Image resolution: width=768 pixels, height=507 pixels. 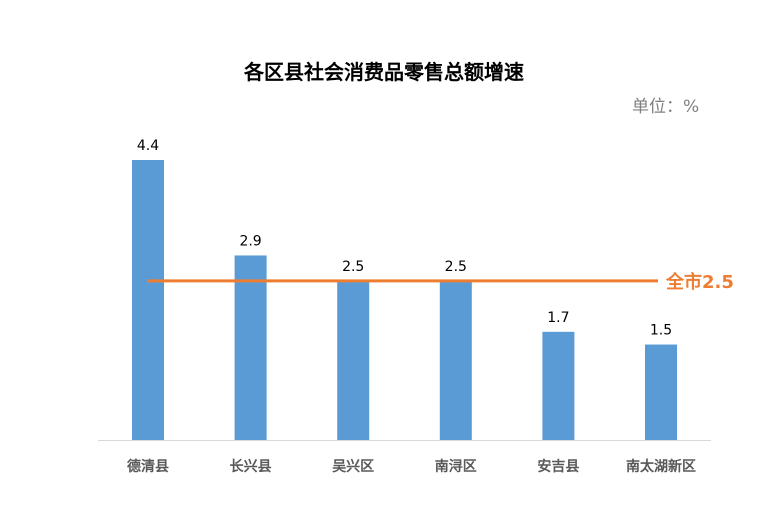 I want to click on reference-line-label: 全市2.5, so click(x=699, y=282).